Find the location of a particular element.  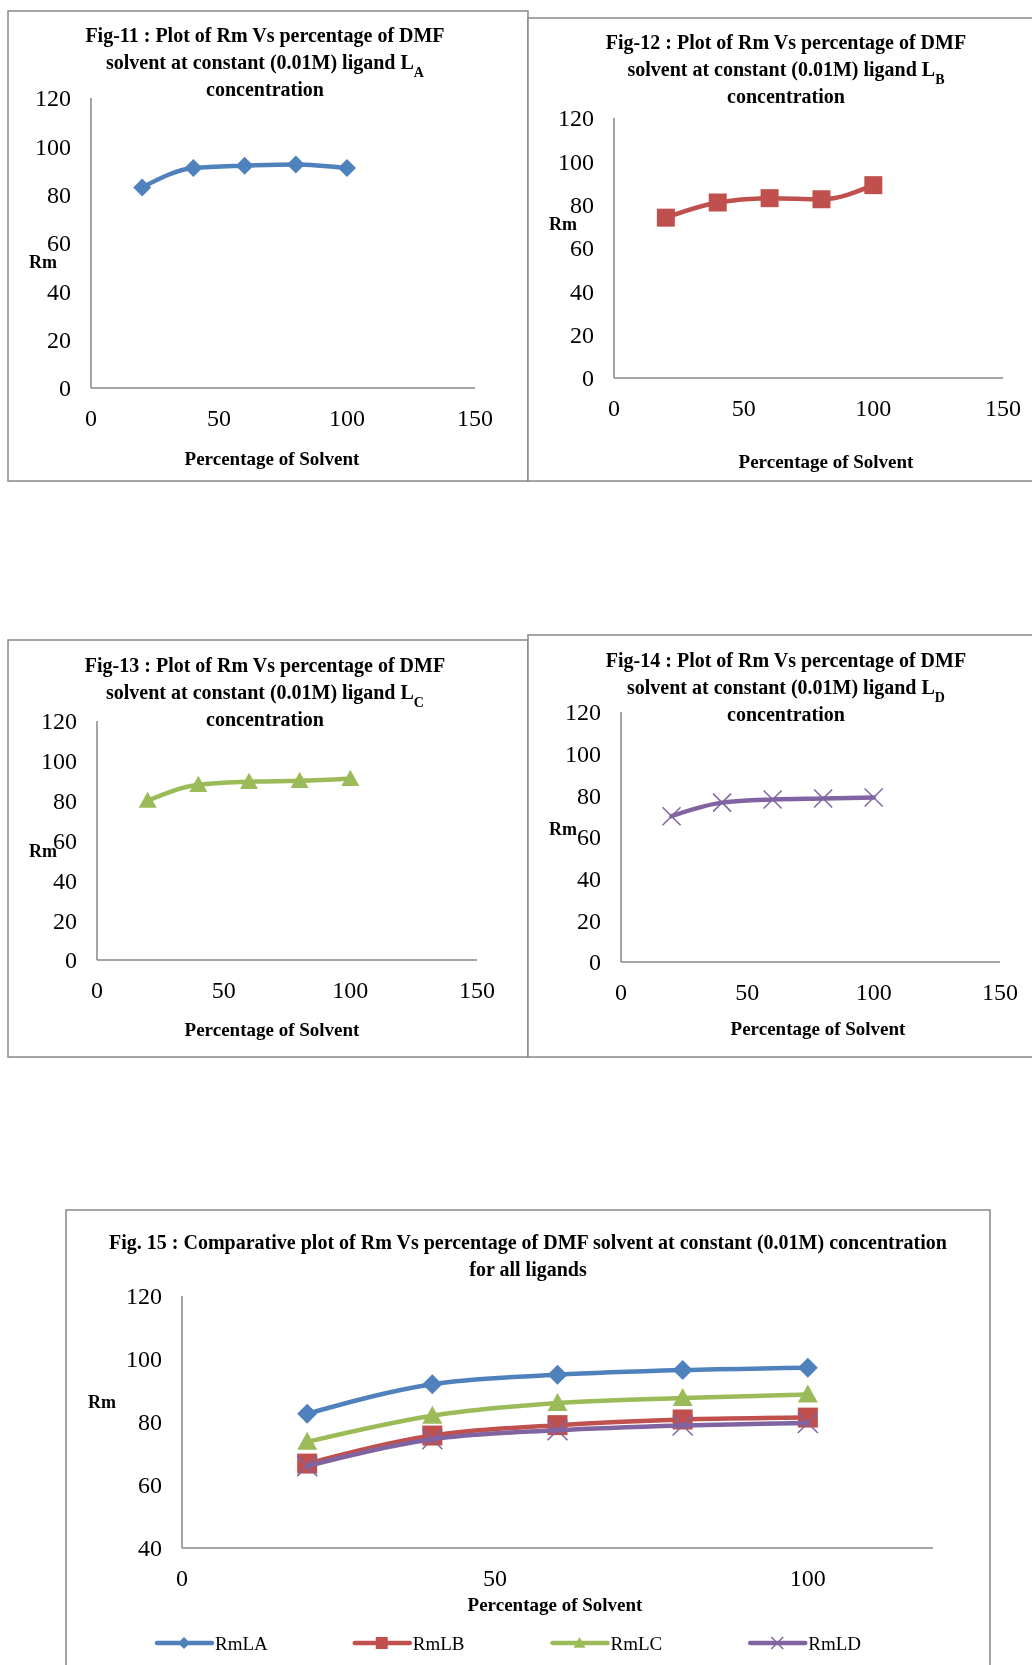

chart-title: Fig. 15 : Comparative plot of Rm Vs percentage of DMF solvent at constant (0.01M) concentration for all ligands is located at coordinates (528, 1256).